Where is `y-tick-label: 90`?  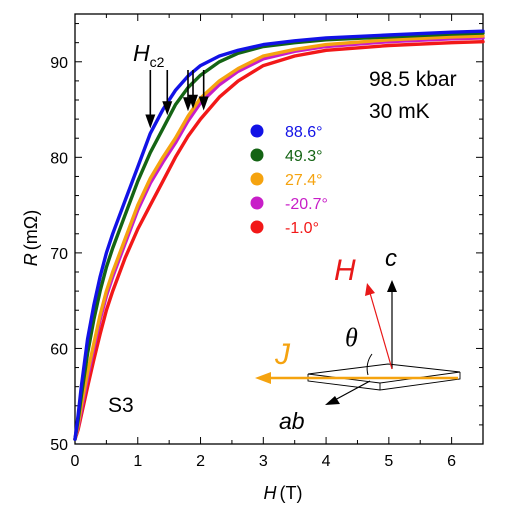
y-tick-label: 90 is located at coordinates (59, 63).